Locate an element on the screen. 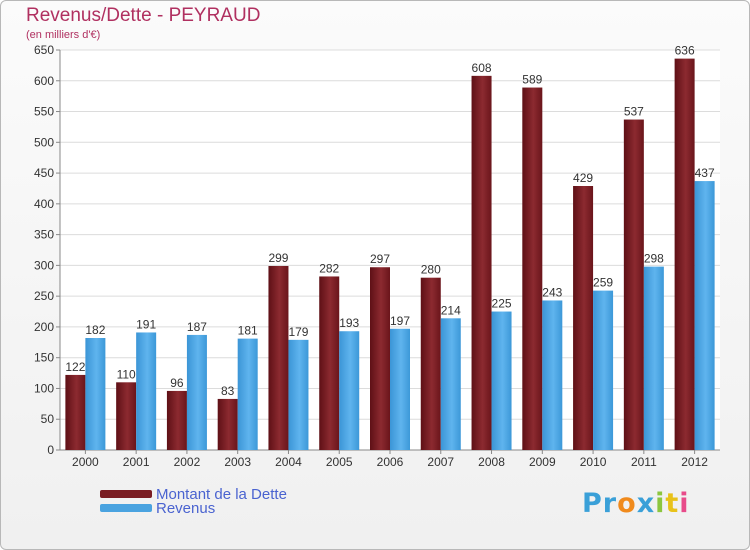 This screenshot has width=750, height=550. data-label-revenus: 259 is located at coordinates (603, 283).